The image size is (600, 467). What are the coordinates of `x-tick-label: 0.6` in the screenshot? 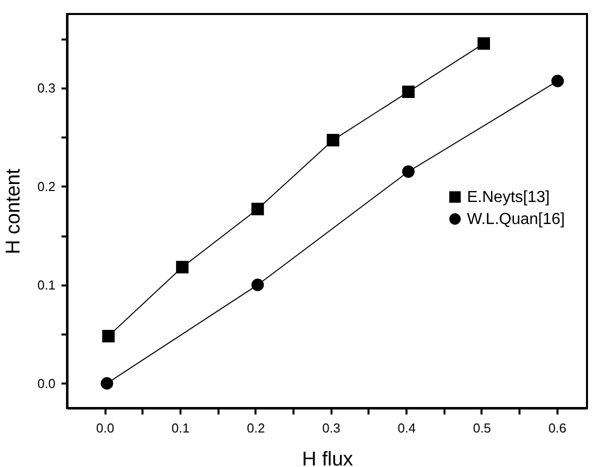 It's located at (557, 428).